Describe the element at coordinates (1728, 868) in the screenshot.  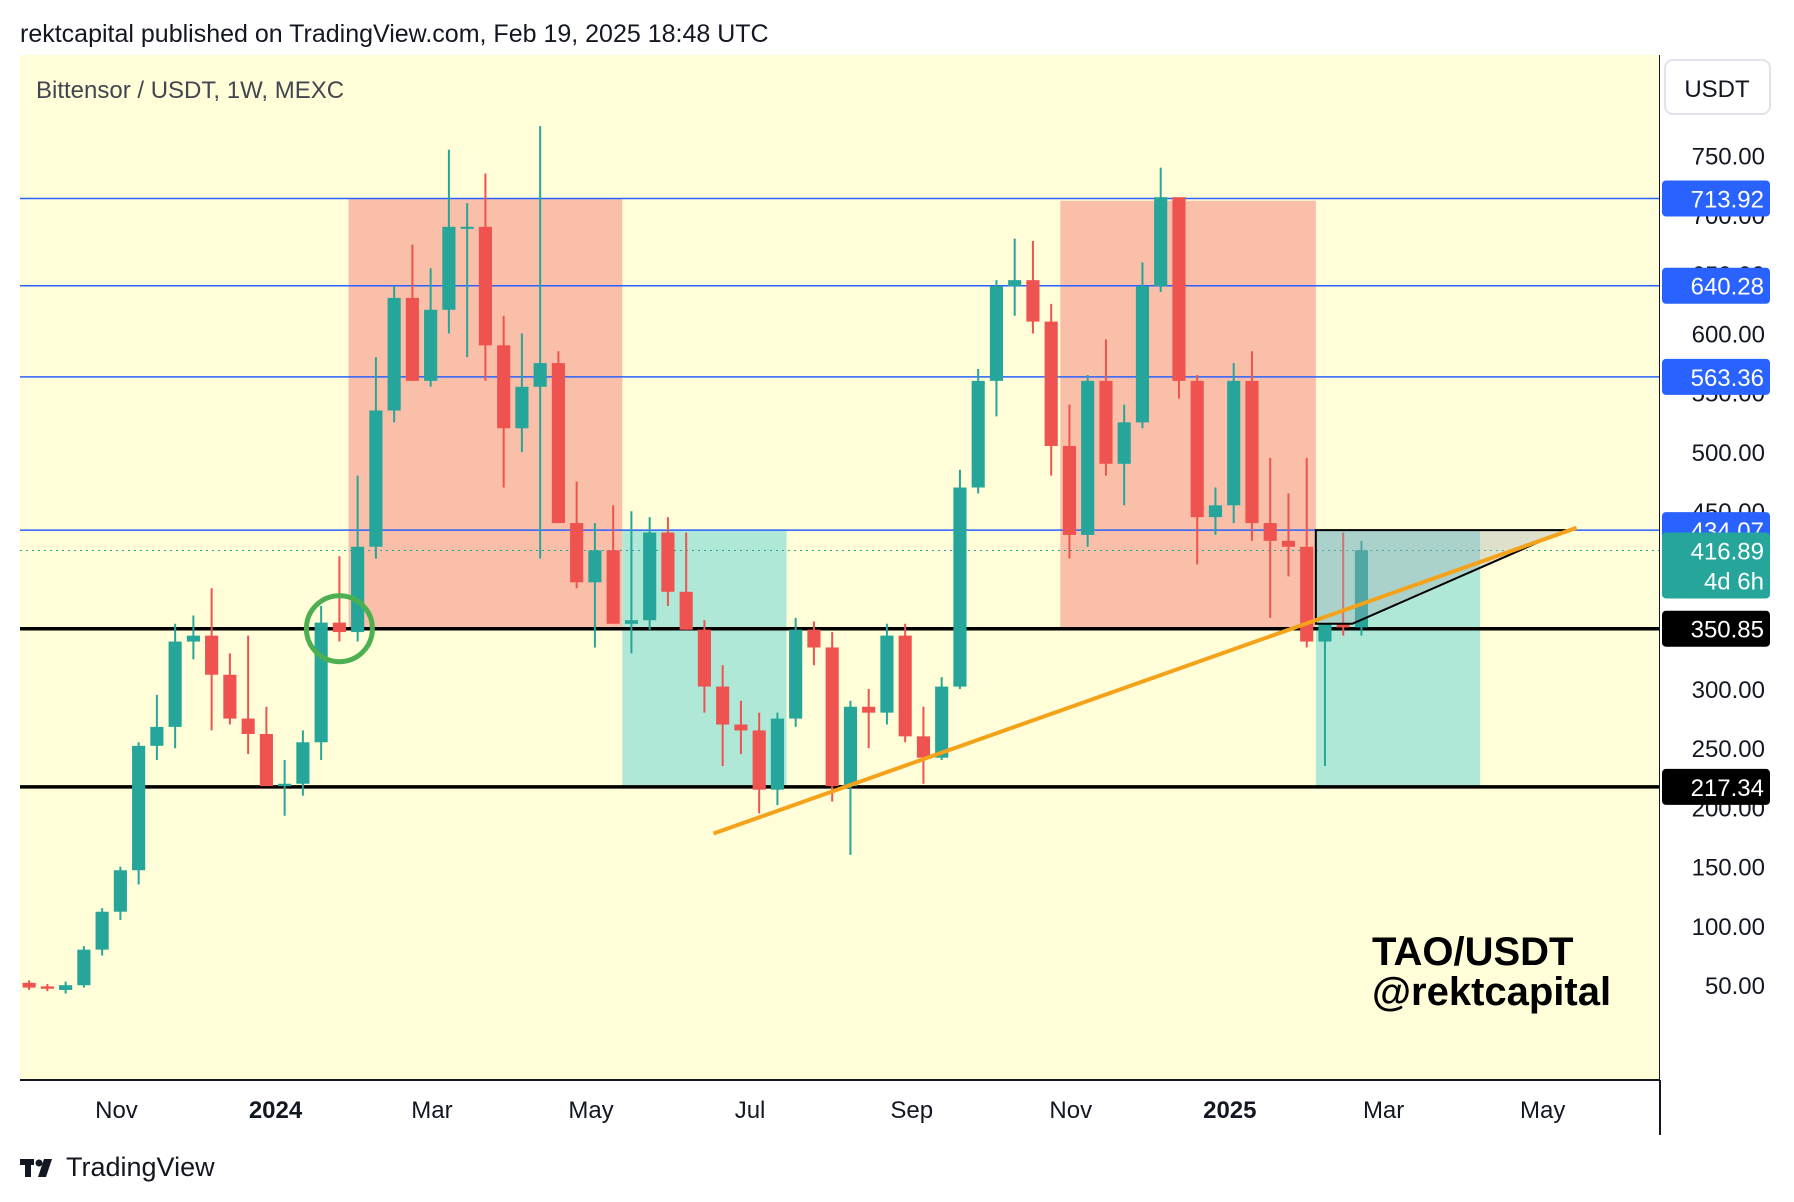
I see `y-tick-label: 150.00` at that location.